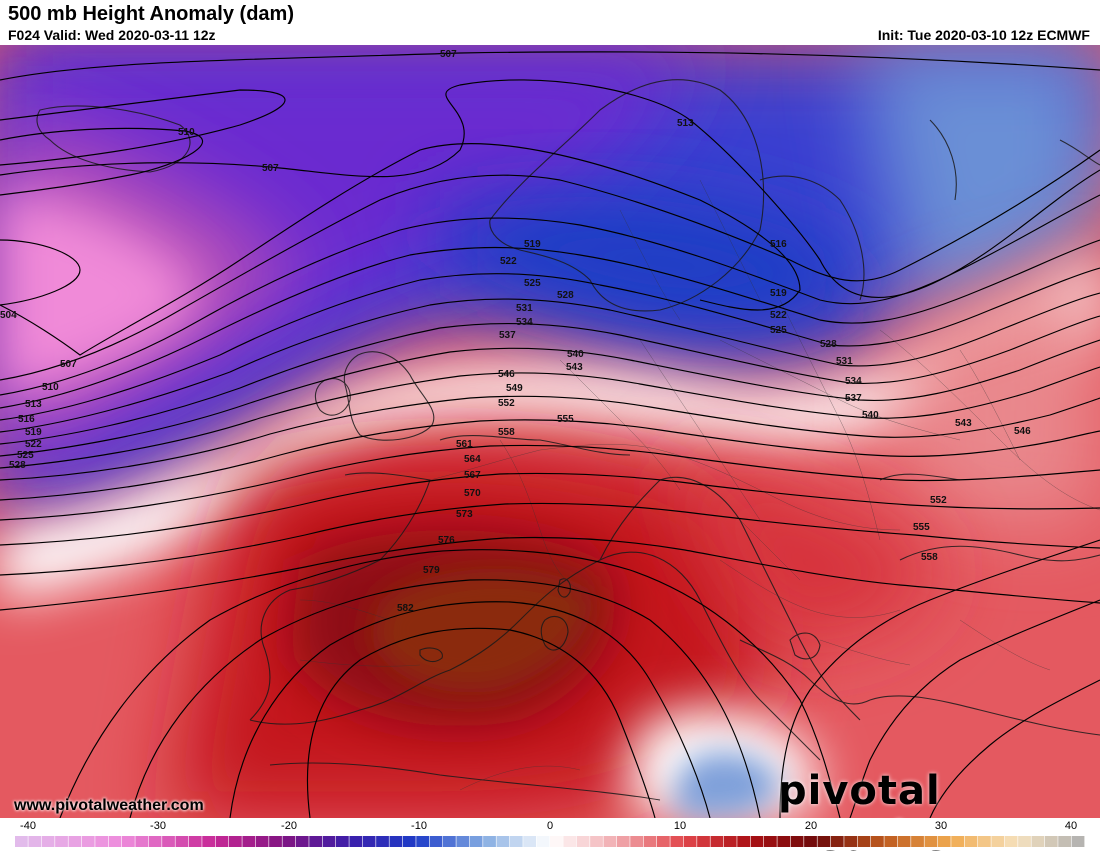 This screenshot has width=1100, height=860. Describe the element at coordinates (574, 367) in the screenshot. I see `contour-label: 543` at that location.